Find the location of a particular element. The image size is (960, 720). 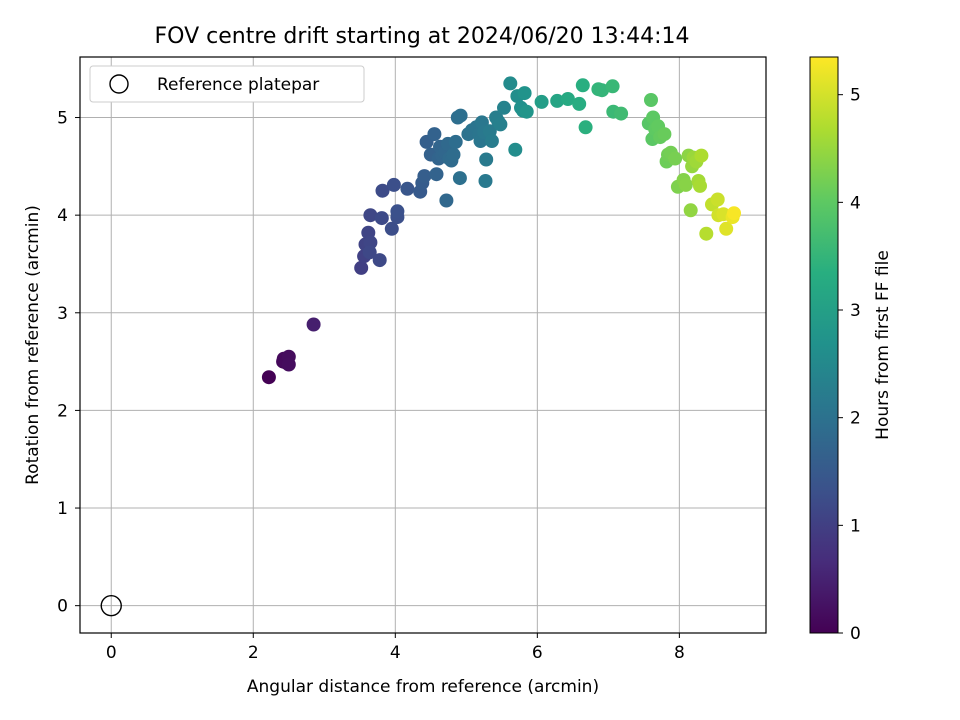

y-axis-ticks: 0 1 2 3 4 5 is located at coordinates (68, 363).